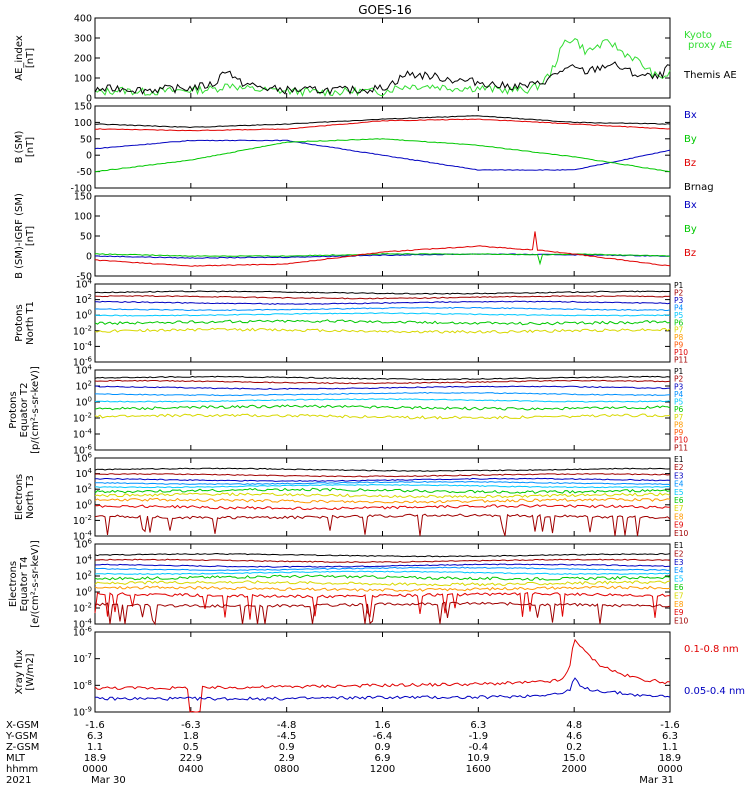  What do you see at coordinates (679, 409) in the screenshot?
I see `legend-entry: P6` at bounding box center [679, 409].